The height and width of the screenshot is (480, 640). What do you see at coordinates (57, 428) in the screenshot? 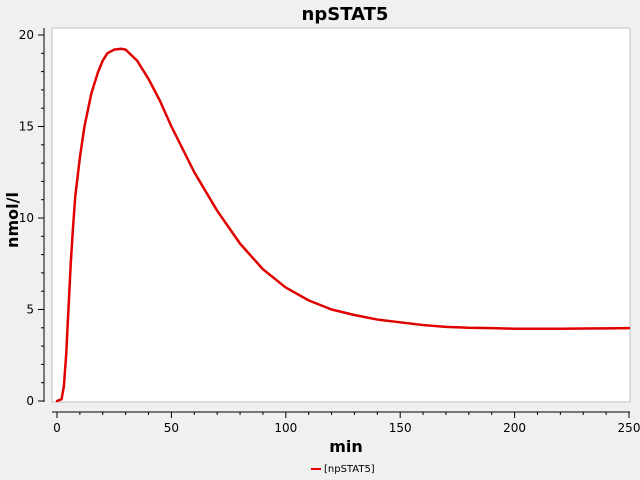
I see `x-tick-label: 0` at bounding box center [57, 428].